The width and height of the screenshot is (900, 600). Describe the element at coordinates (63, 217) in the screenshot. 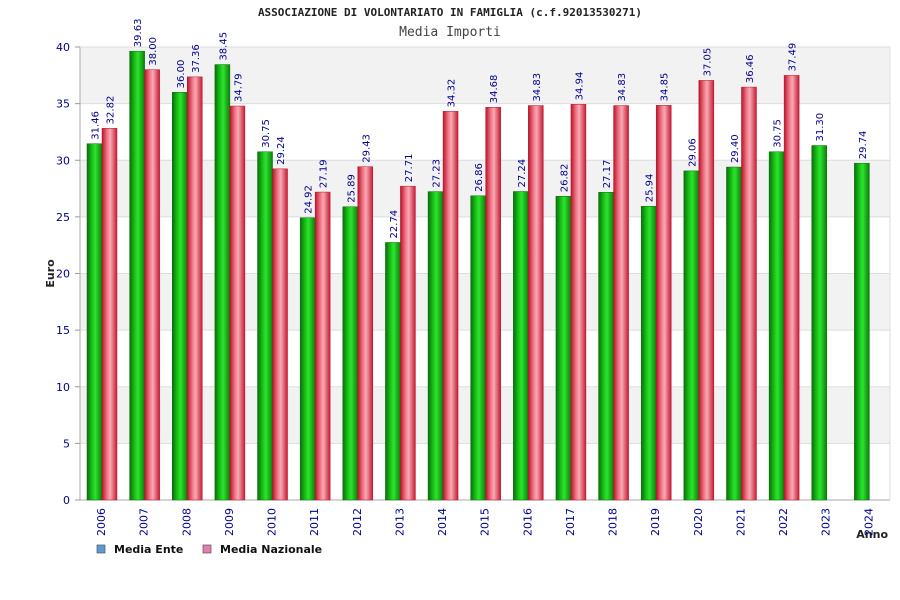

I see `y-tick-label: 25` at that location.